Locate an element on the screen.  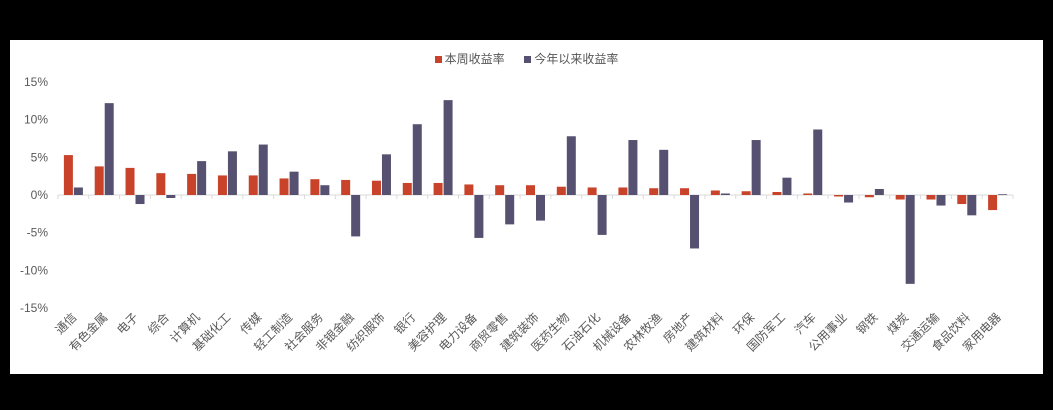
x-category-label: 汽车 is located at coordinates (805, 324).